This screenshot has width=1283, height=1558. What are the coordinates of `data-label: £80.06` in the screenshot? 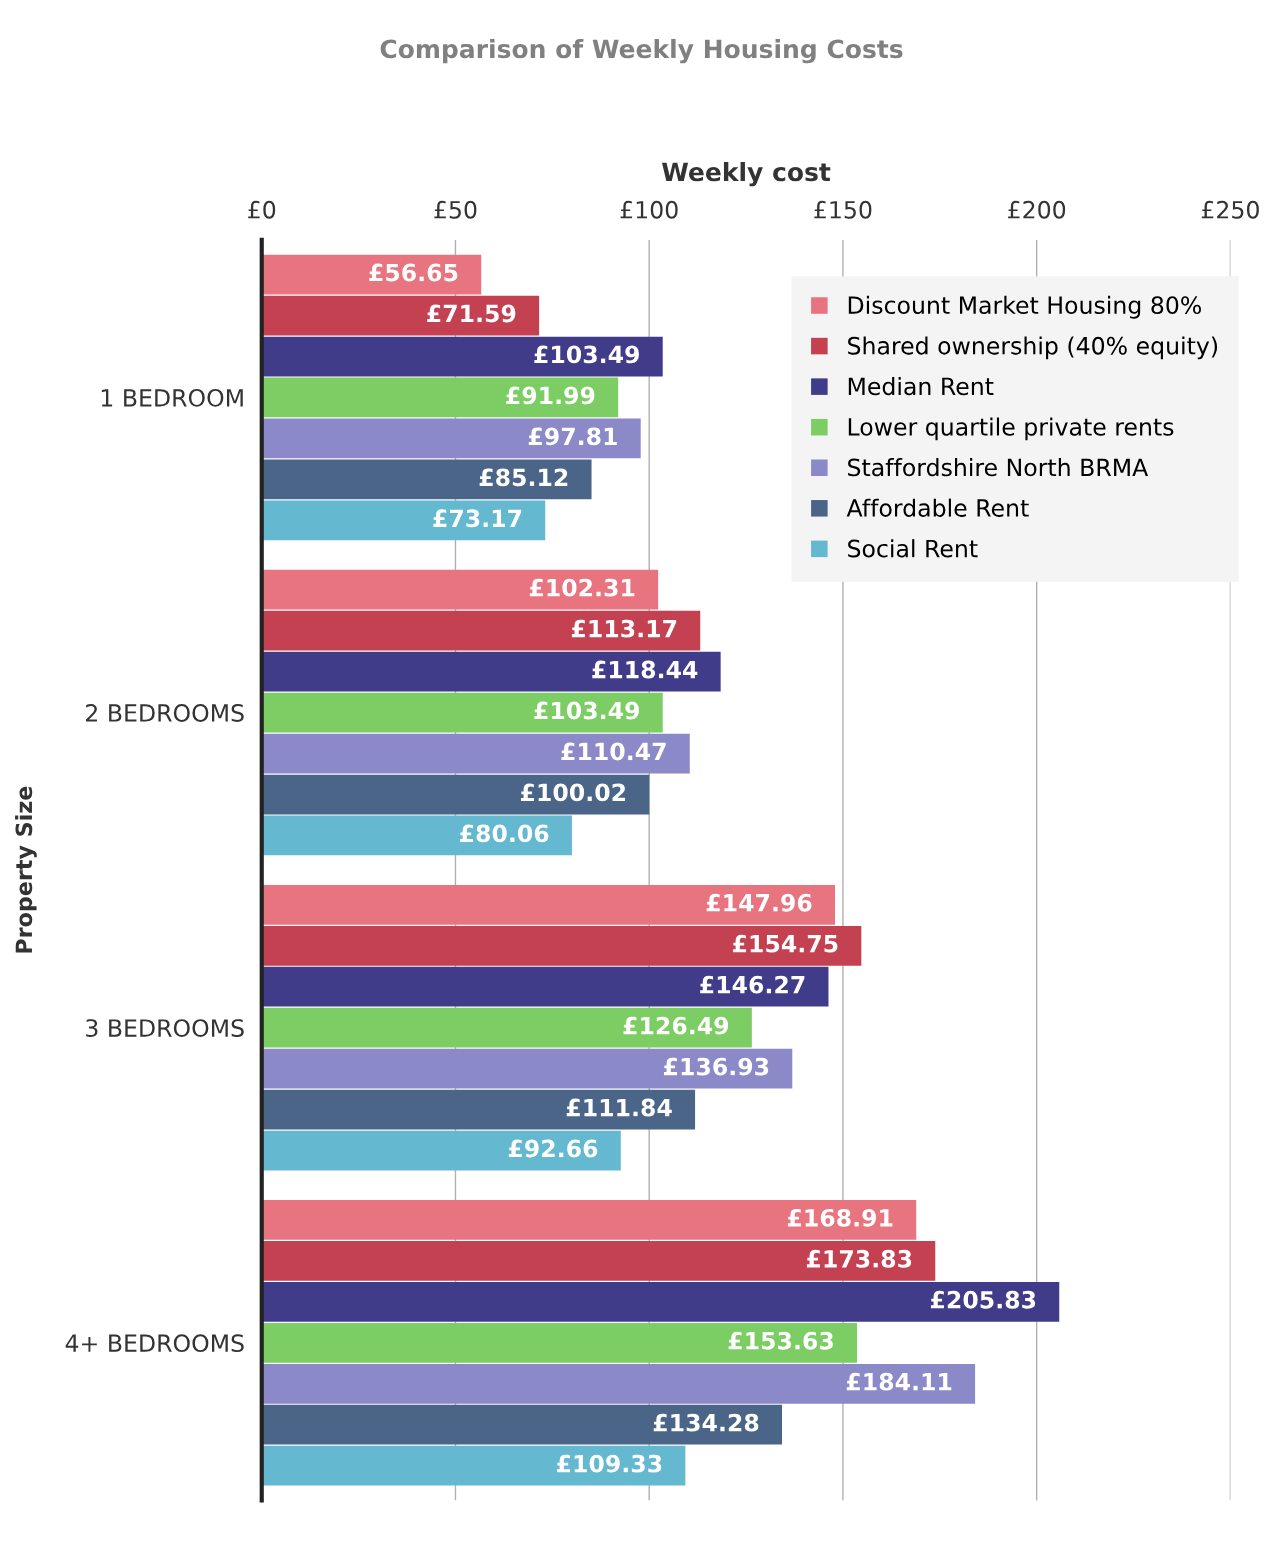 It's located at (504, 833).